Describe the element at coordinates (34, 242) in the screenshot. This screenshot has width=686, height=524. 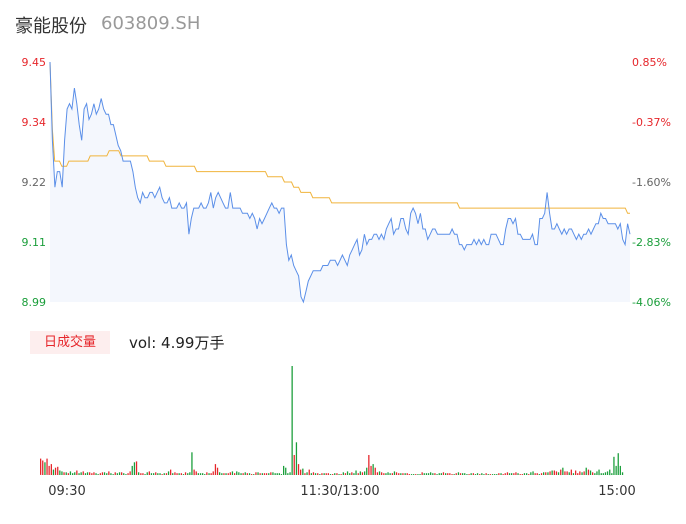
I see `y-tick-label-left: 9.11` at that location.